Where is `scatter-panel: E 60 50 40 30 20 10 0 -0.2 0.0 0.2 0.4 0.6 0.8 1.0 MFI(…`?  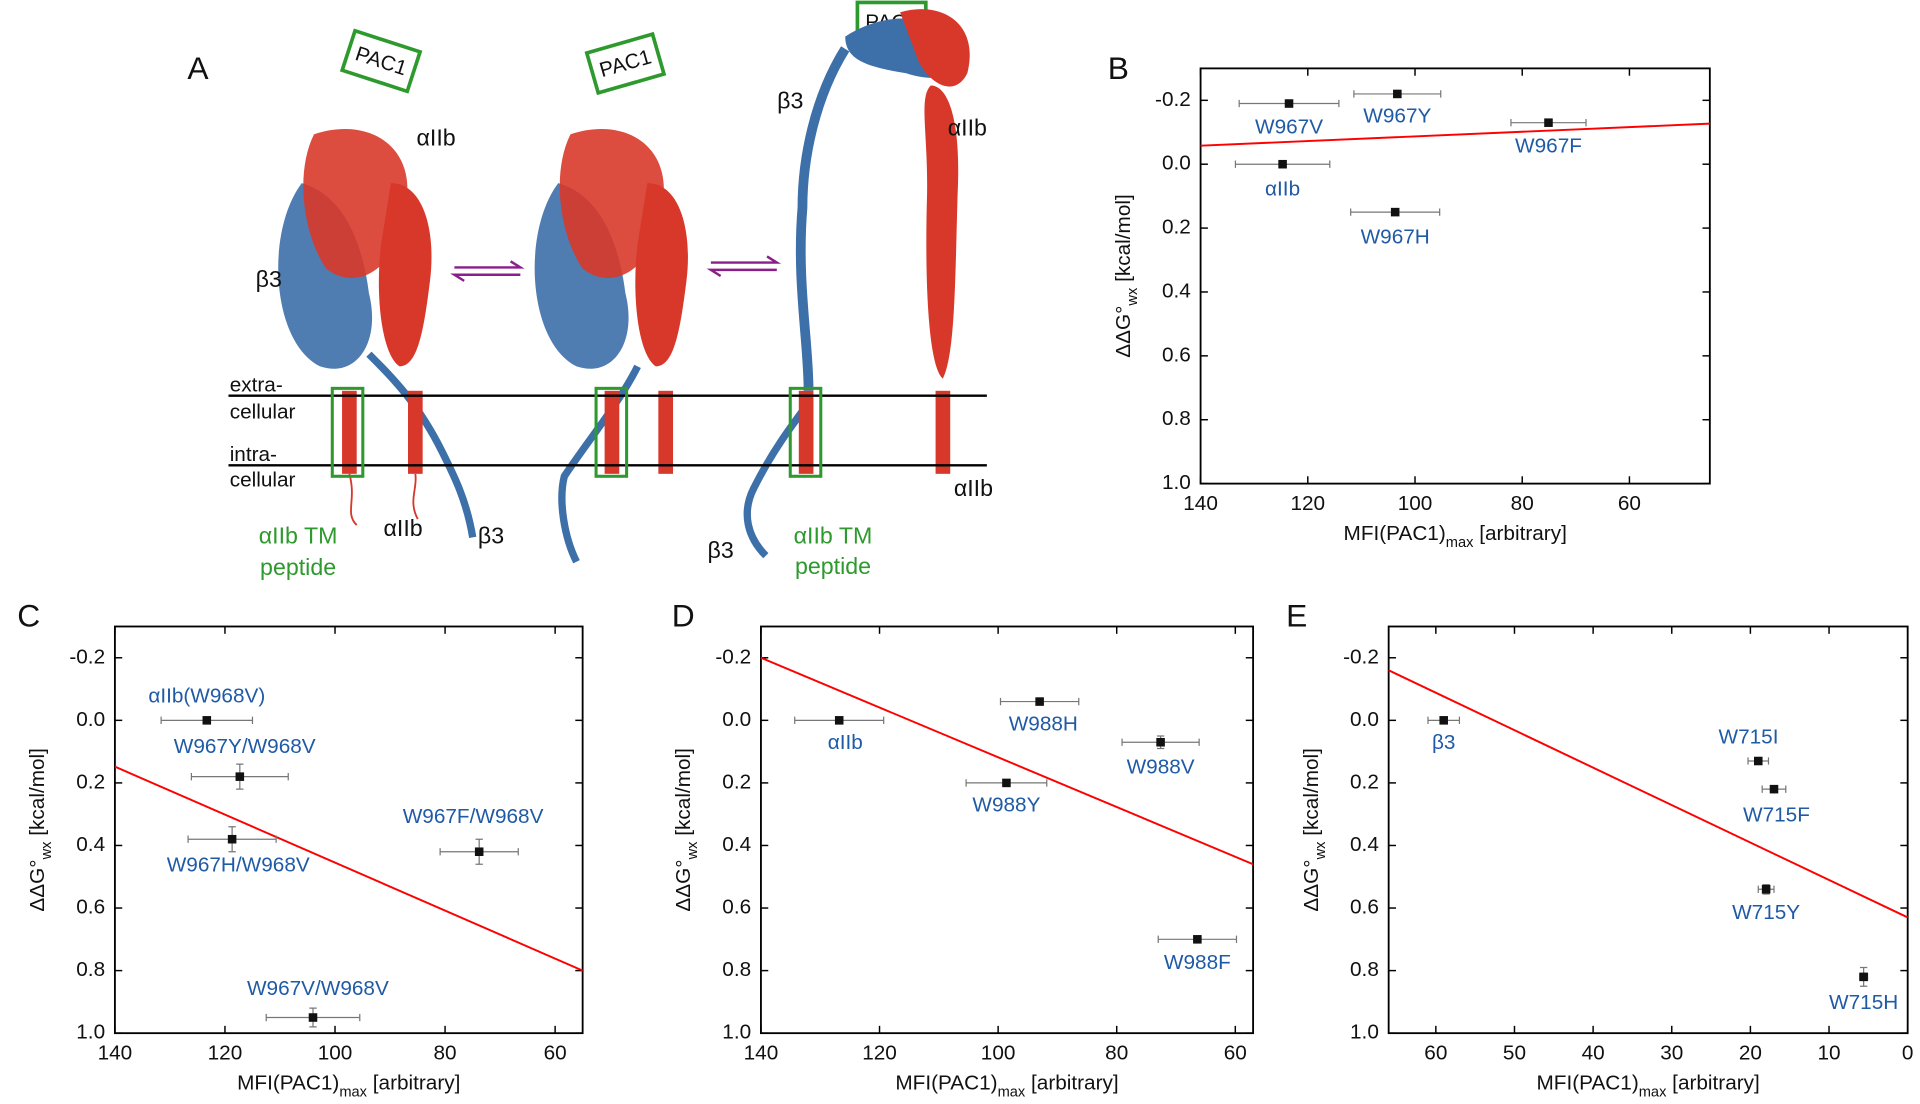 scatter-panel: E 60 50 40 30 20 10 0 -0.2 0.0 0.2 0.4 0.6 0.8 1.0 MFI(… is located at coordinates (1599, 848).